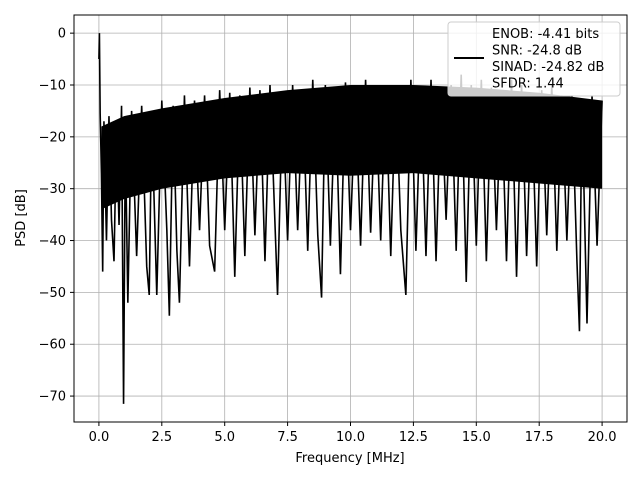 The width and height of the screenshot is (640, 480). I want to click on x-tick-label: 5.0, so click(224, 437).